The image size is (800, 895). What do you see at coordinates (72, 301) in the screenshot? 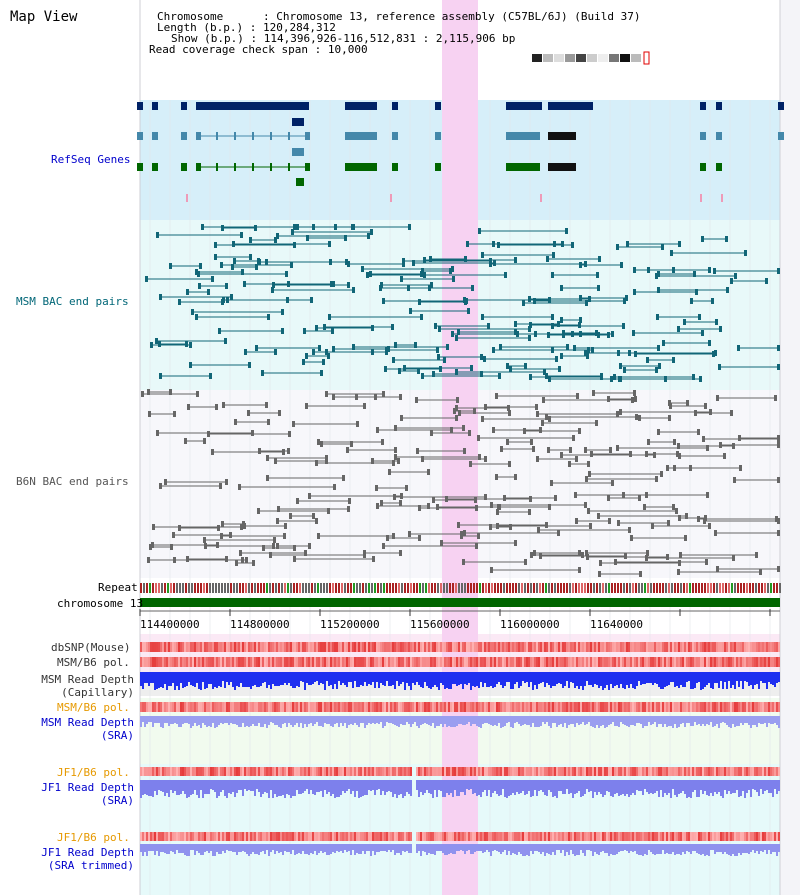
I see `track-label-msm-bac: MSM BAC end pairs` at bounding box center [72, 301].